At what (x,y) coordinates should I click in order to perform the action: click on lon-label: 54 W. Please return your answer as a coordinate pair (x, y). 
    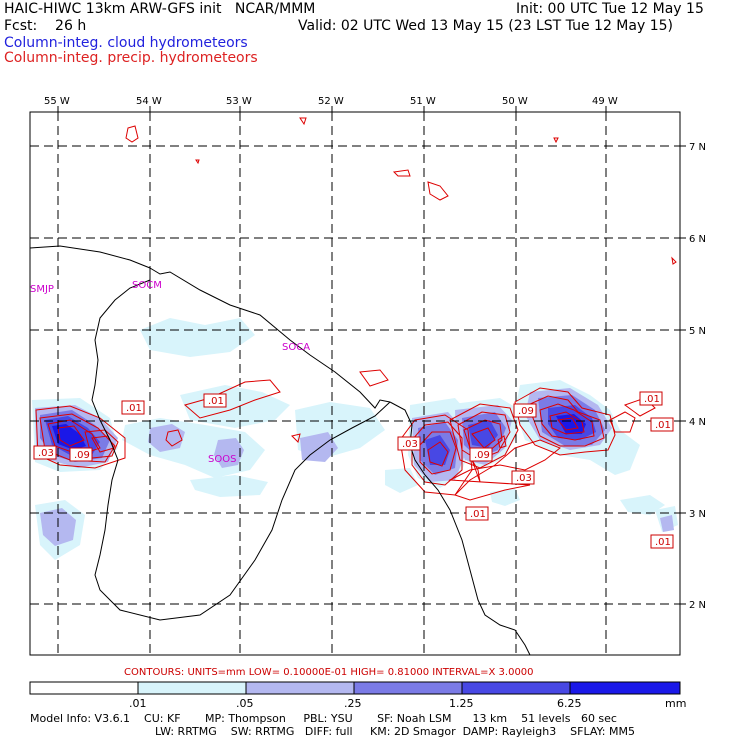
    Looking at the image, I should click on (149, 101).